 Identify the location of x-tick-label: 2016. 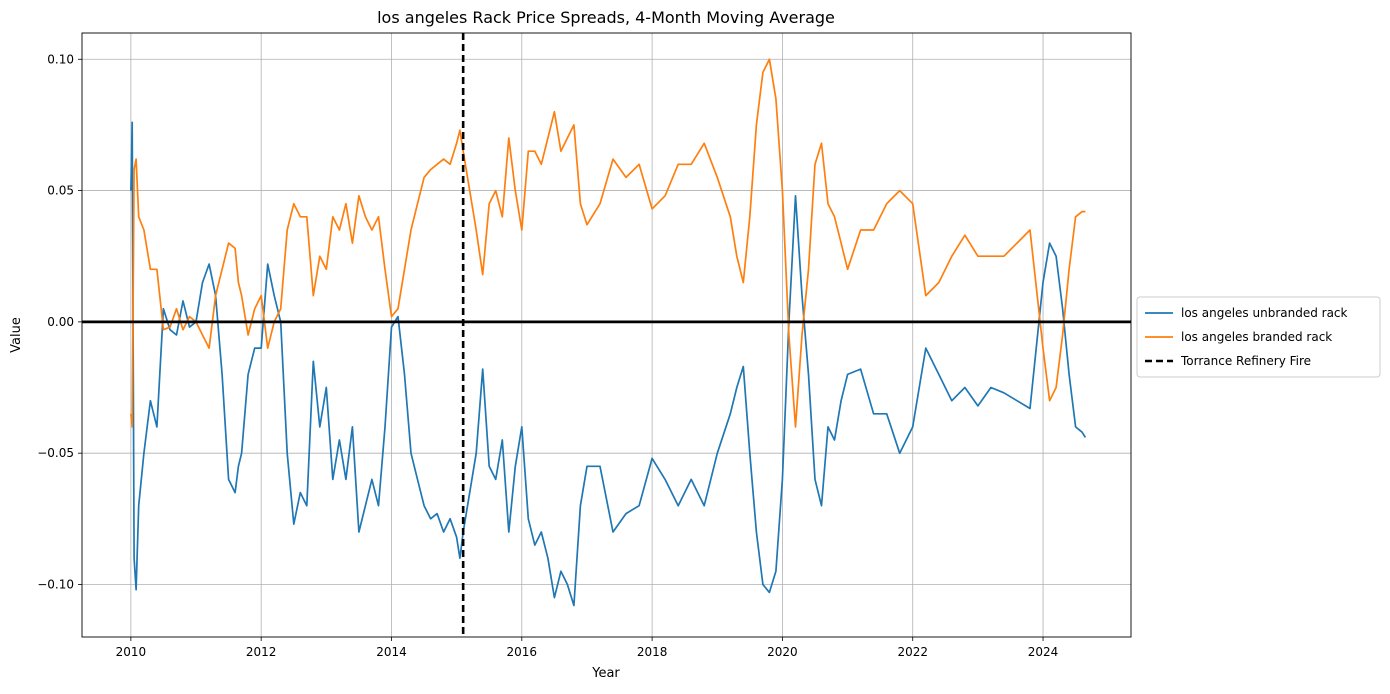
(522, 652).